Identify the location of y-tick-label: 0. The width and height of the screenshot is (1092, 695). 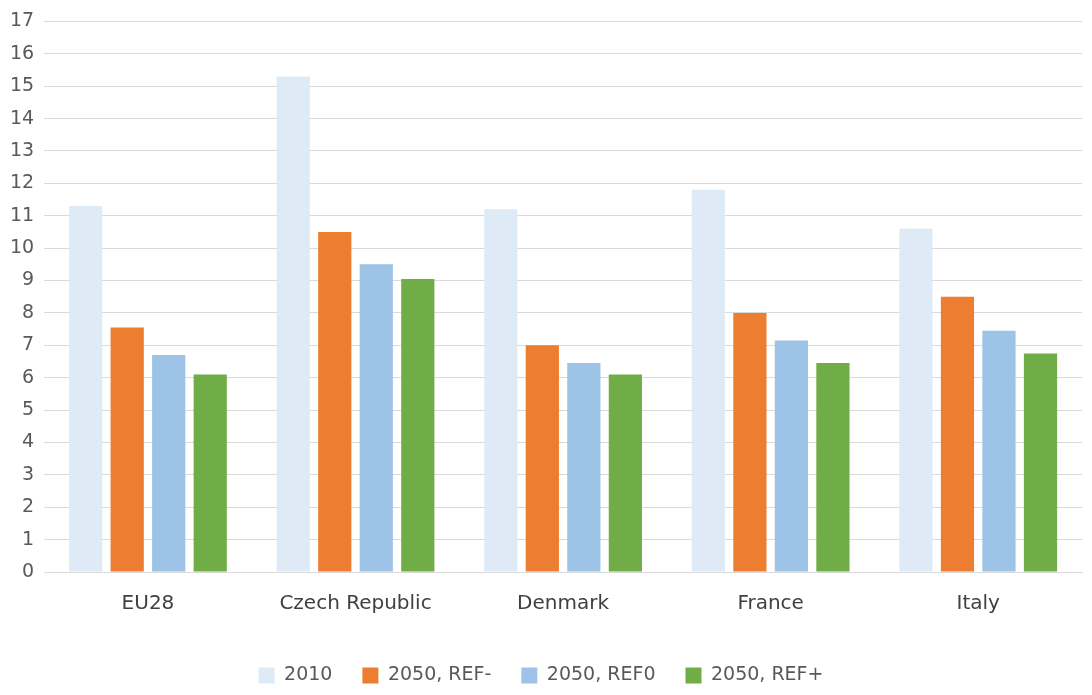
(28, 569).